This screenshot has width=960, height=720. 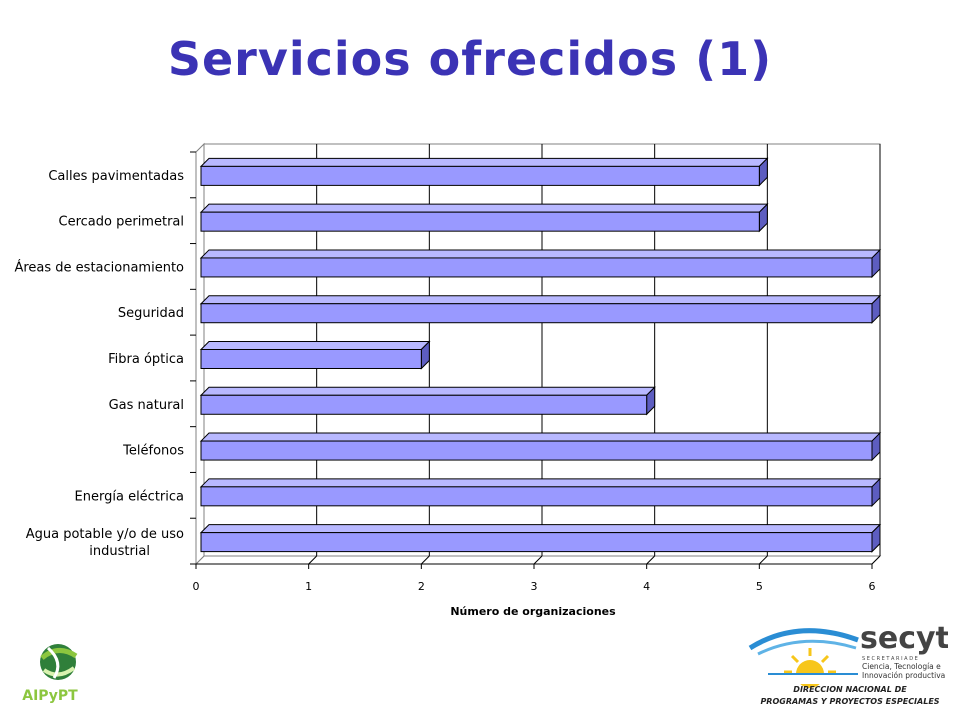 I want to click on secyt-logo-subtitle-1: S E C R E T A R I A D E, so click(x=890, y=659).